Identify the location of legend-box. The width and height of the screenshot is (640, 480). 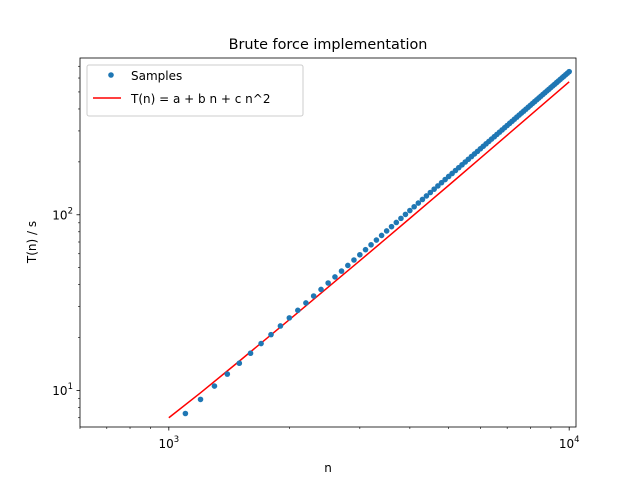
(195, 90).